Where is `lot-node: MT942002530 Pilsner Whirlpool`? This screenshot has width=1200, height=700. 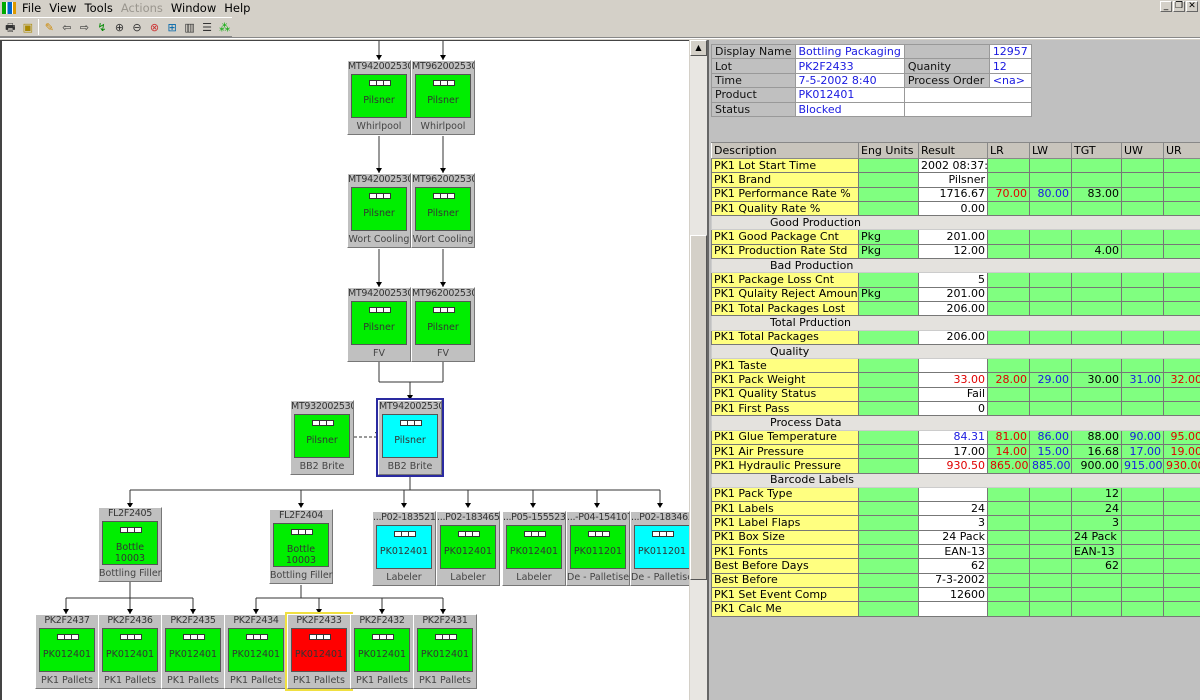 lot-node: MT942002530 Pilsner Whirlpool is located at coordinates (379, 97).